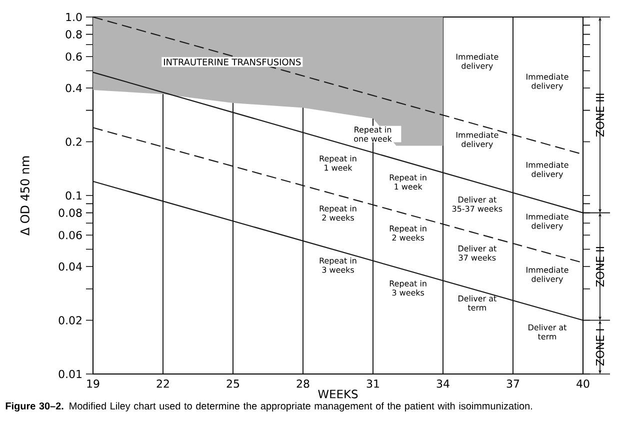 The height and width of the screenshot is (423, 628). What do you see at coordinates (583, 384) in the screenshot?
I see `x-tick-label: 40` at bounding box center [583, 384].